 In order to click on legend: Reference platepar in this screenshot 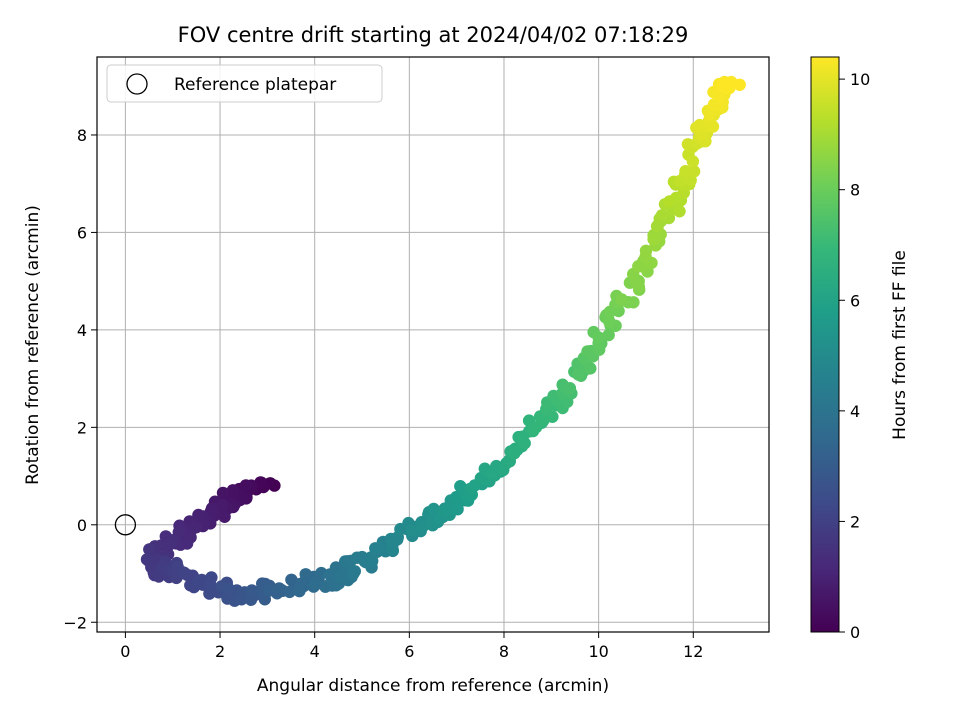, I will do `click(244, 83)`.